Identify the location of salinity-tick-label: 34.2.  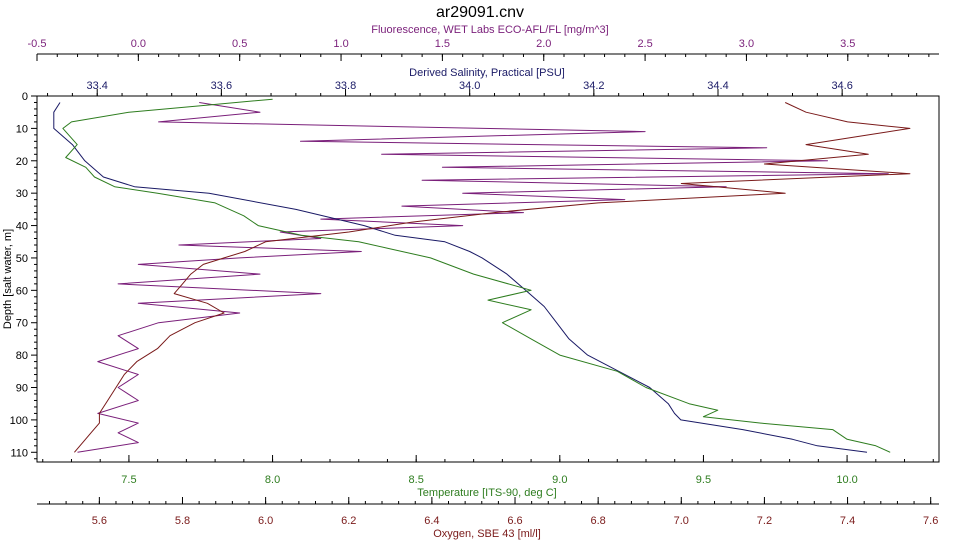
(593, 86).